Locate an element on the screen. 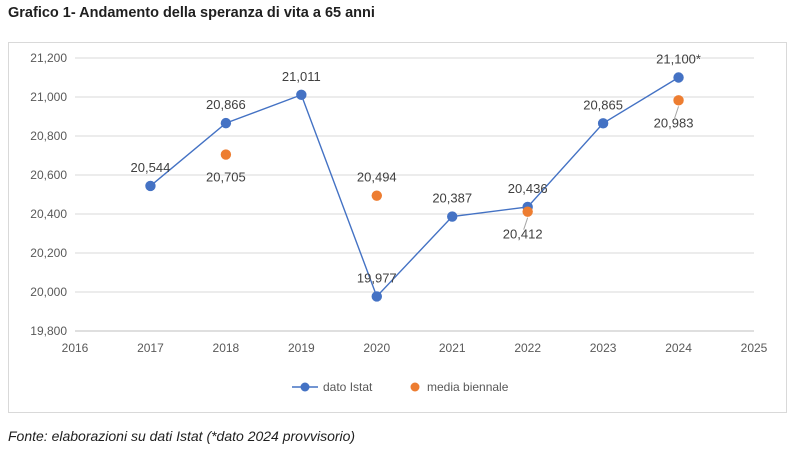 This screenshot has width=796, height=454. data-label-dato-istat: 20,387 is located at coordinates (452, 198).